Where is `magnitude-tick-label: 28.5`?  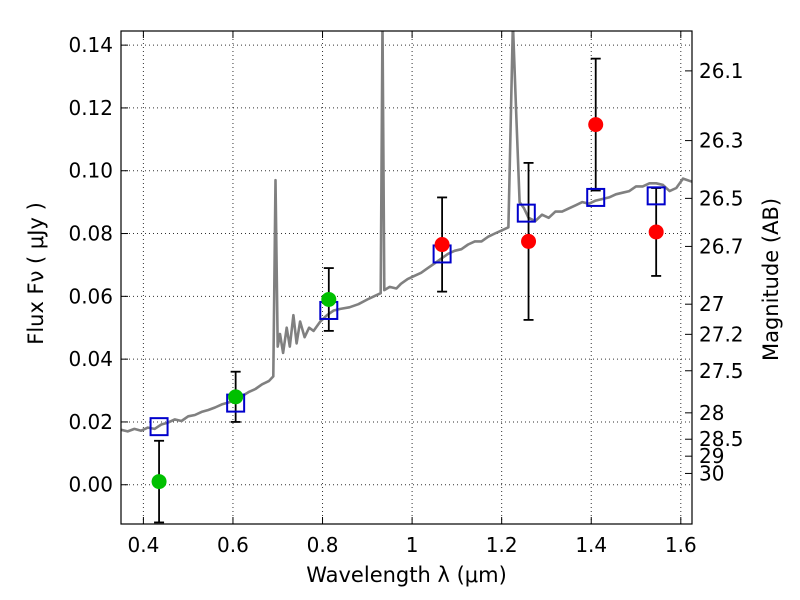
magnitude-tick-label: 28.5 is located at coordinates (721, 439).